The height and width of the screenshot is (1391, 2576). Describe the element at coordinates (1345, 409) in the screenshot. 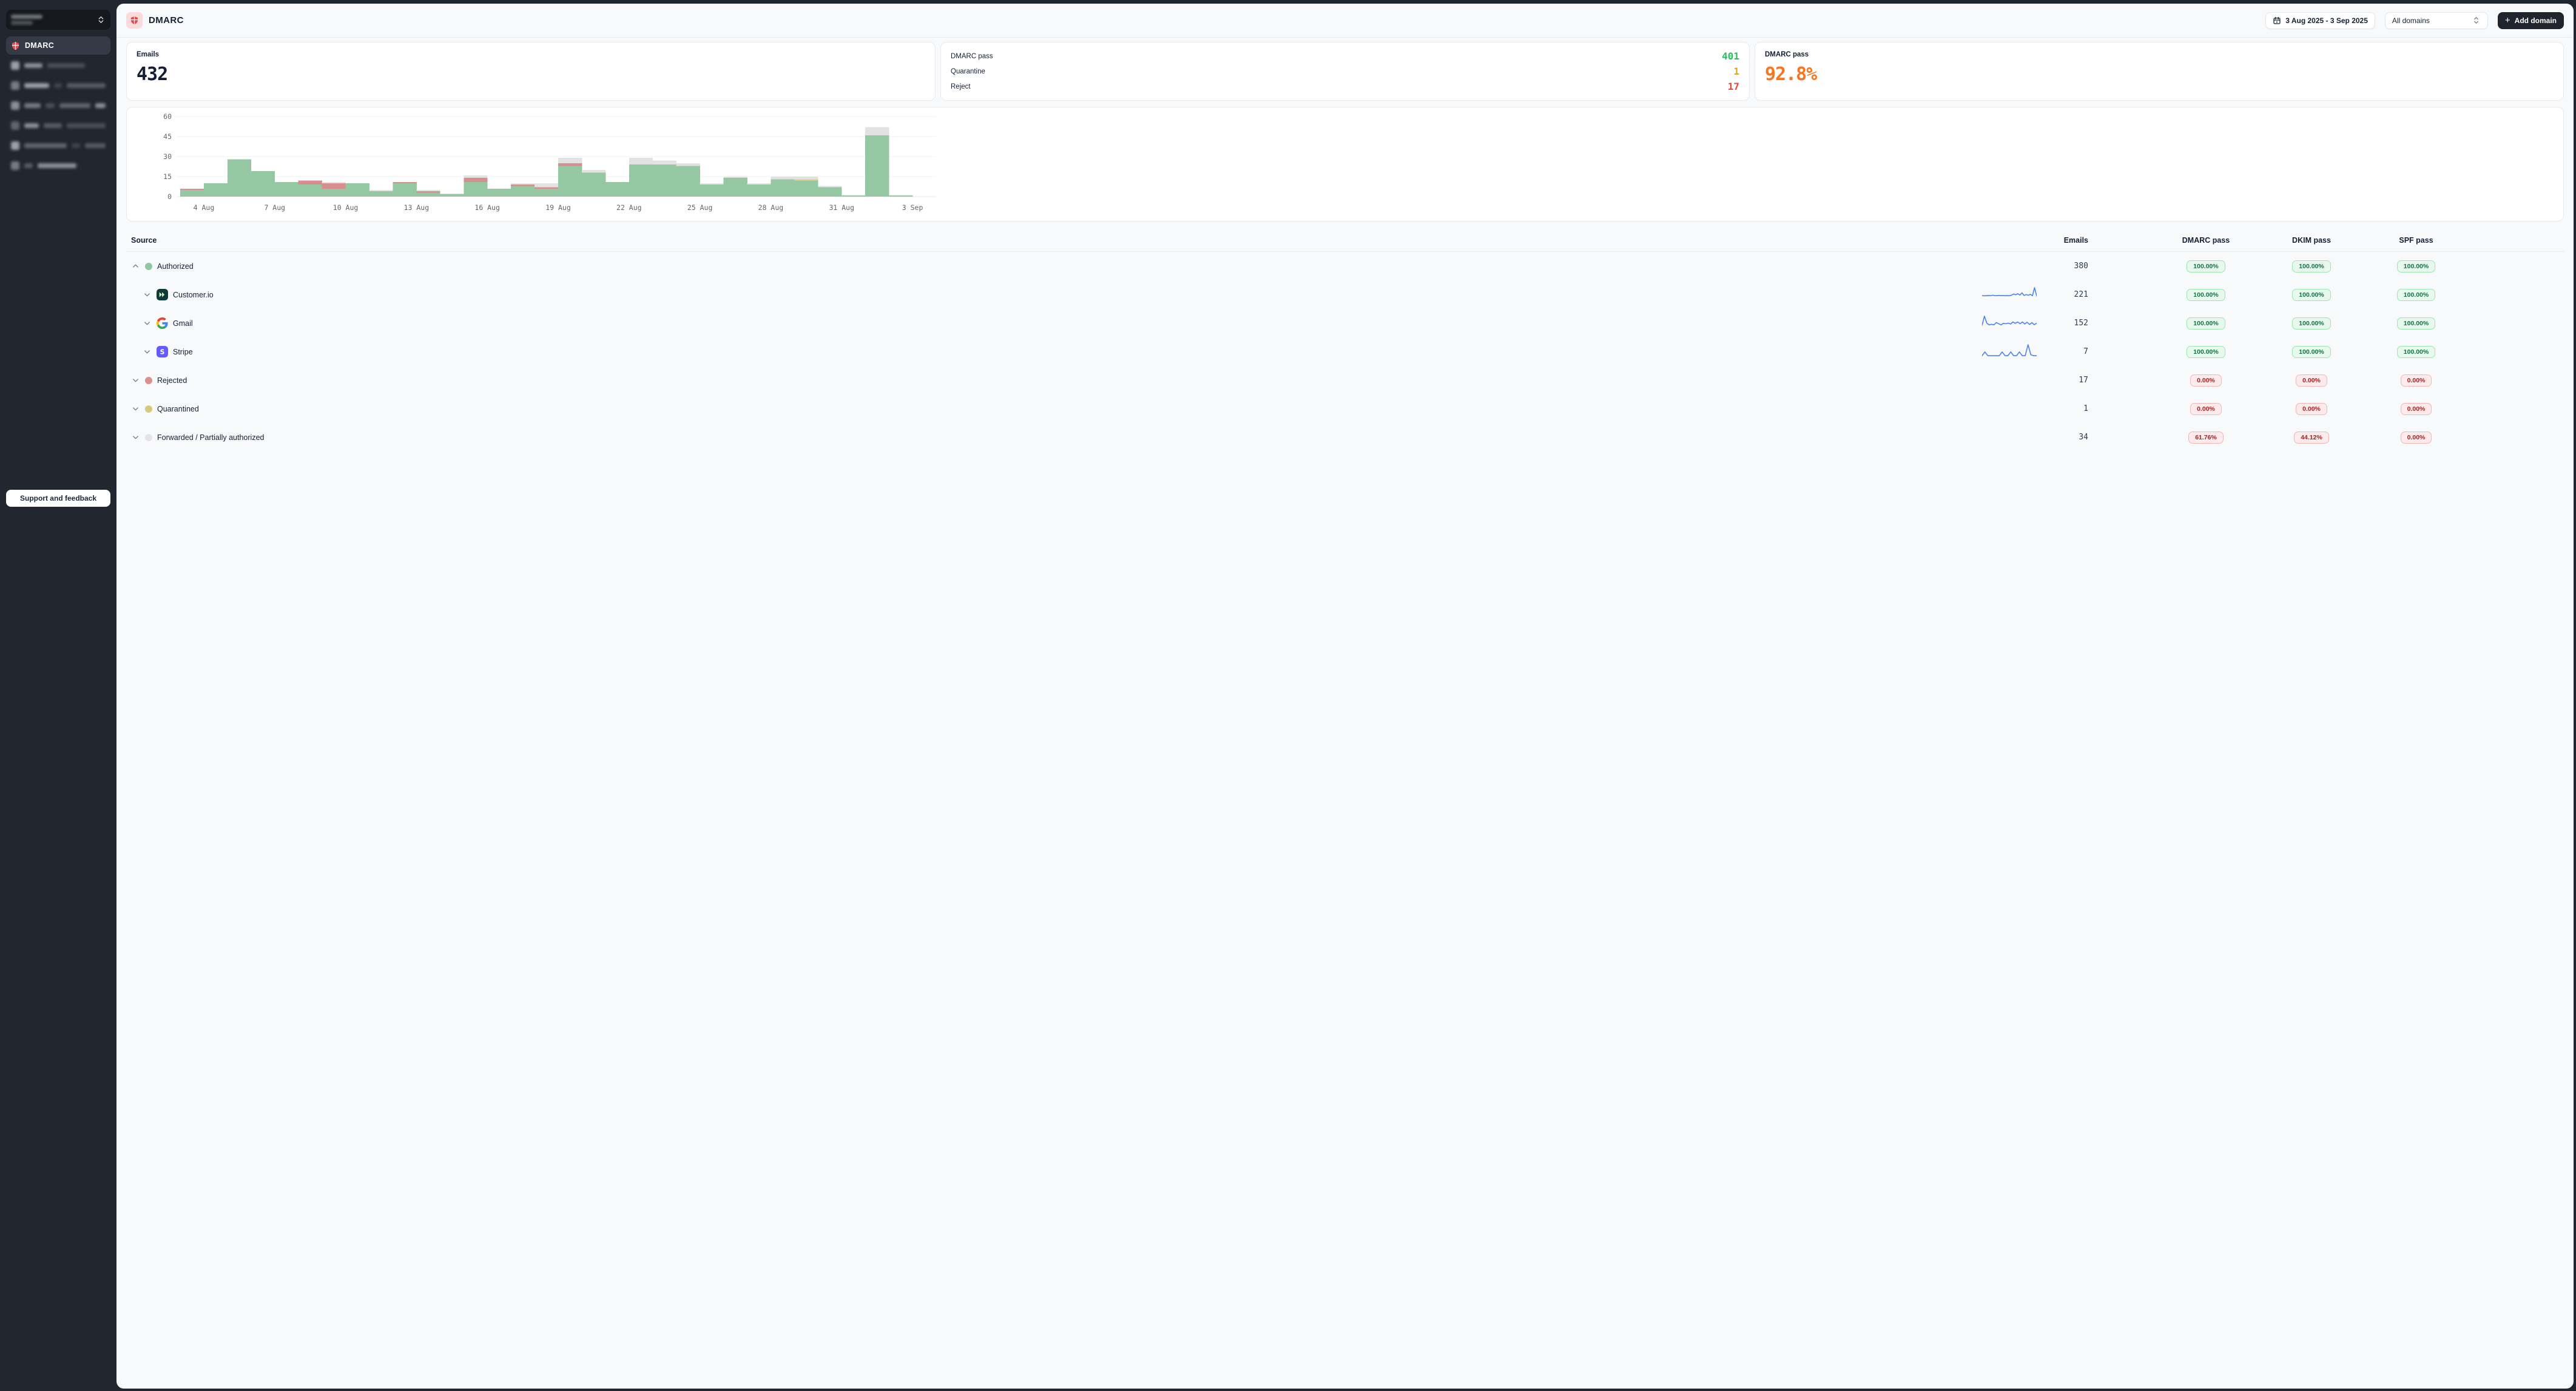

I see `table-row: Quarantined 1 0.00% 0.00% 0.00%` at that location.